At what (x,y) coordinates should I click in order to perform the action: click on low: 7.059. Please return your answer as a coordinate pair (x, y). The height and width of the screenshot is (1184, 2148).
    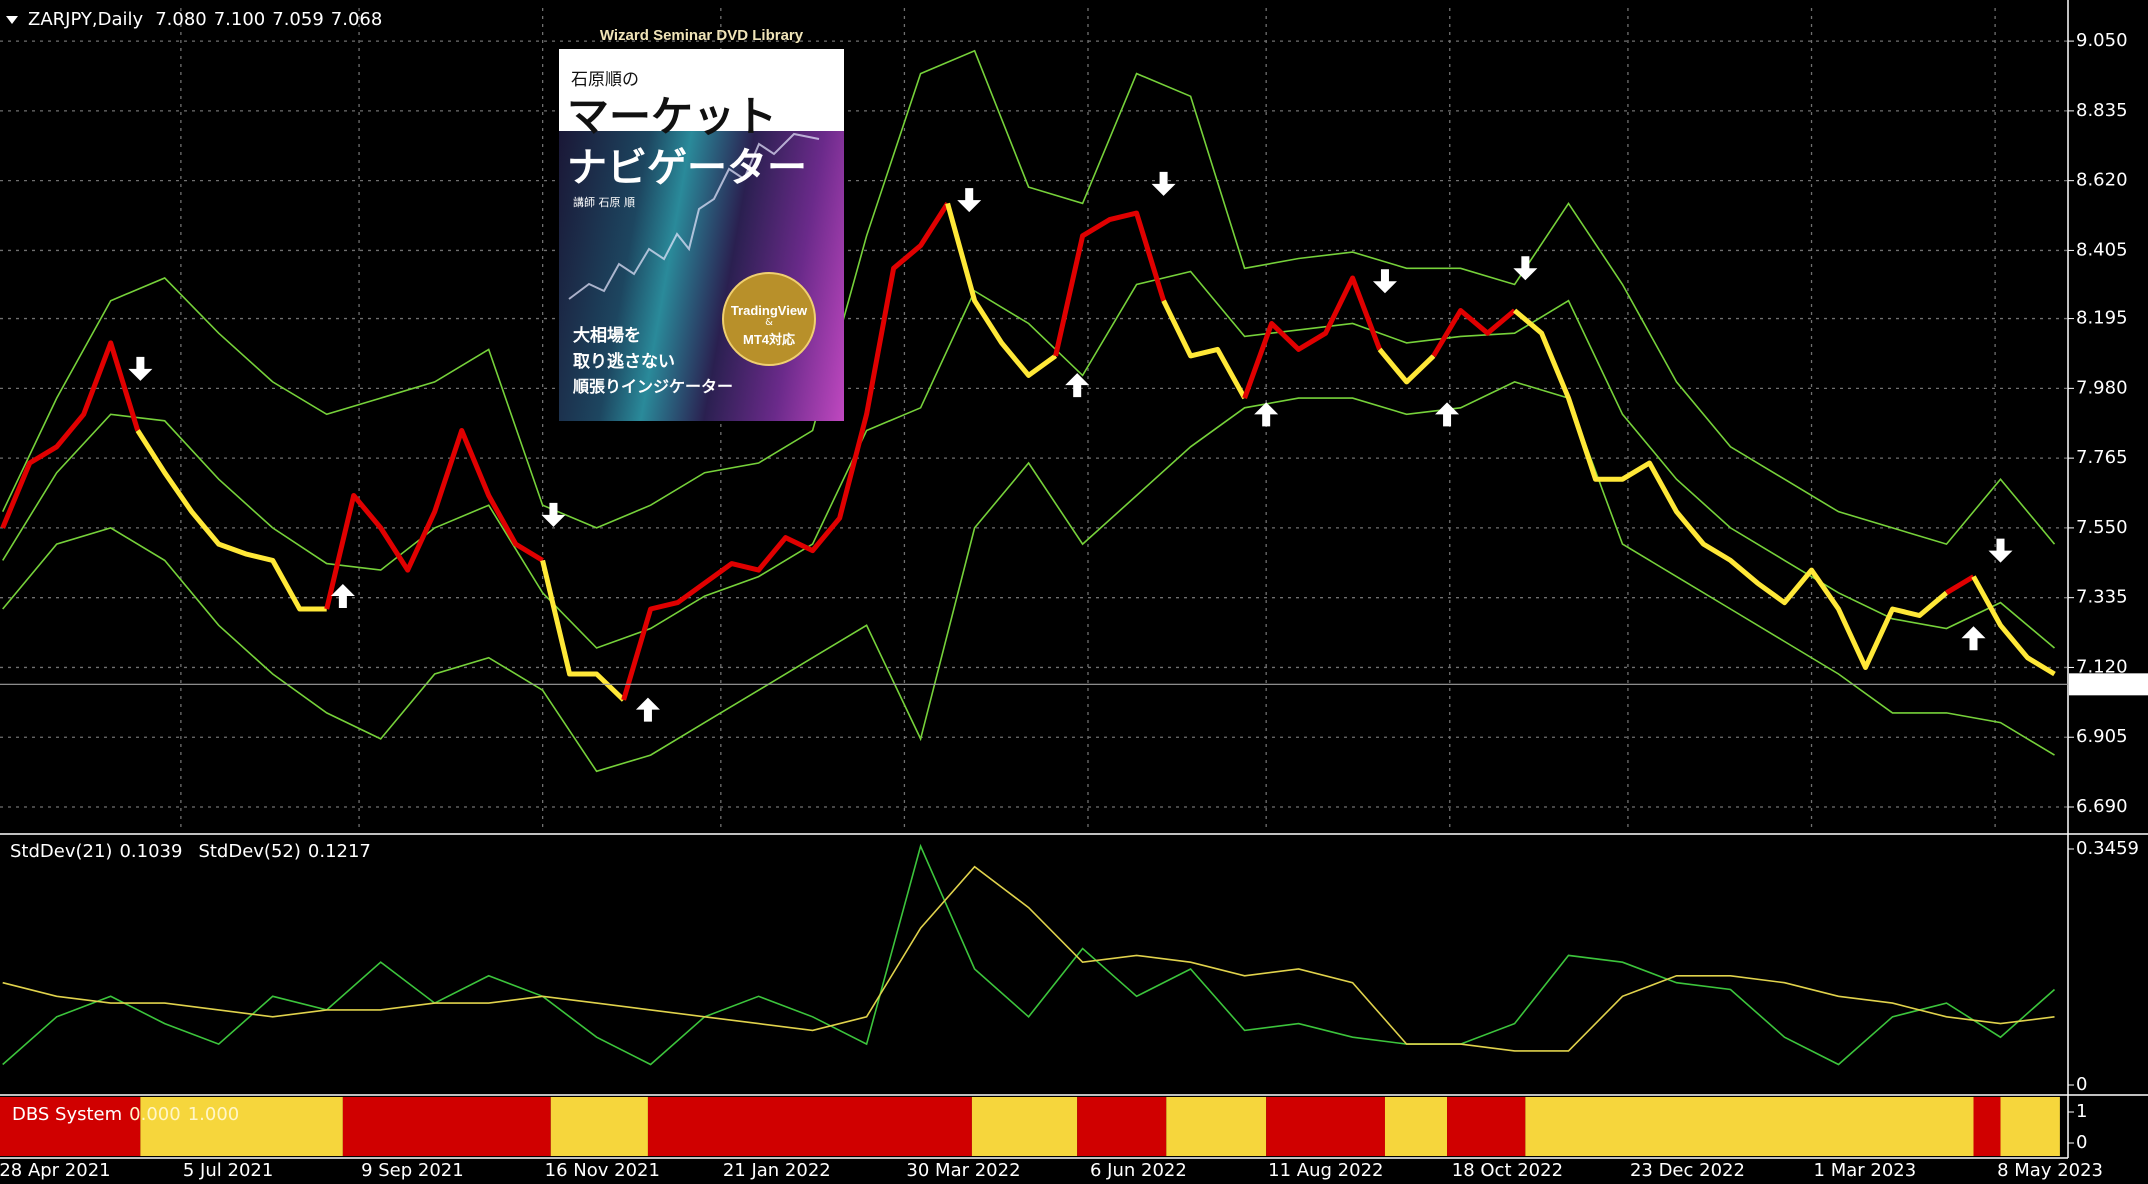
    Looking at the image, I should click on (298, 19).